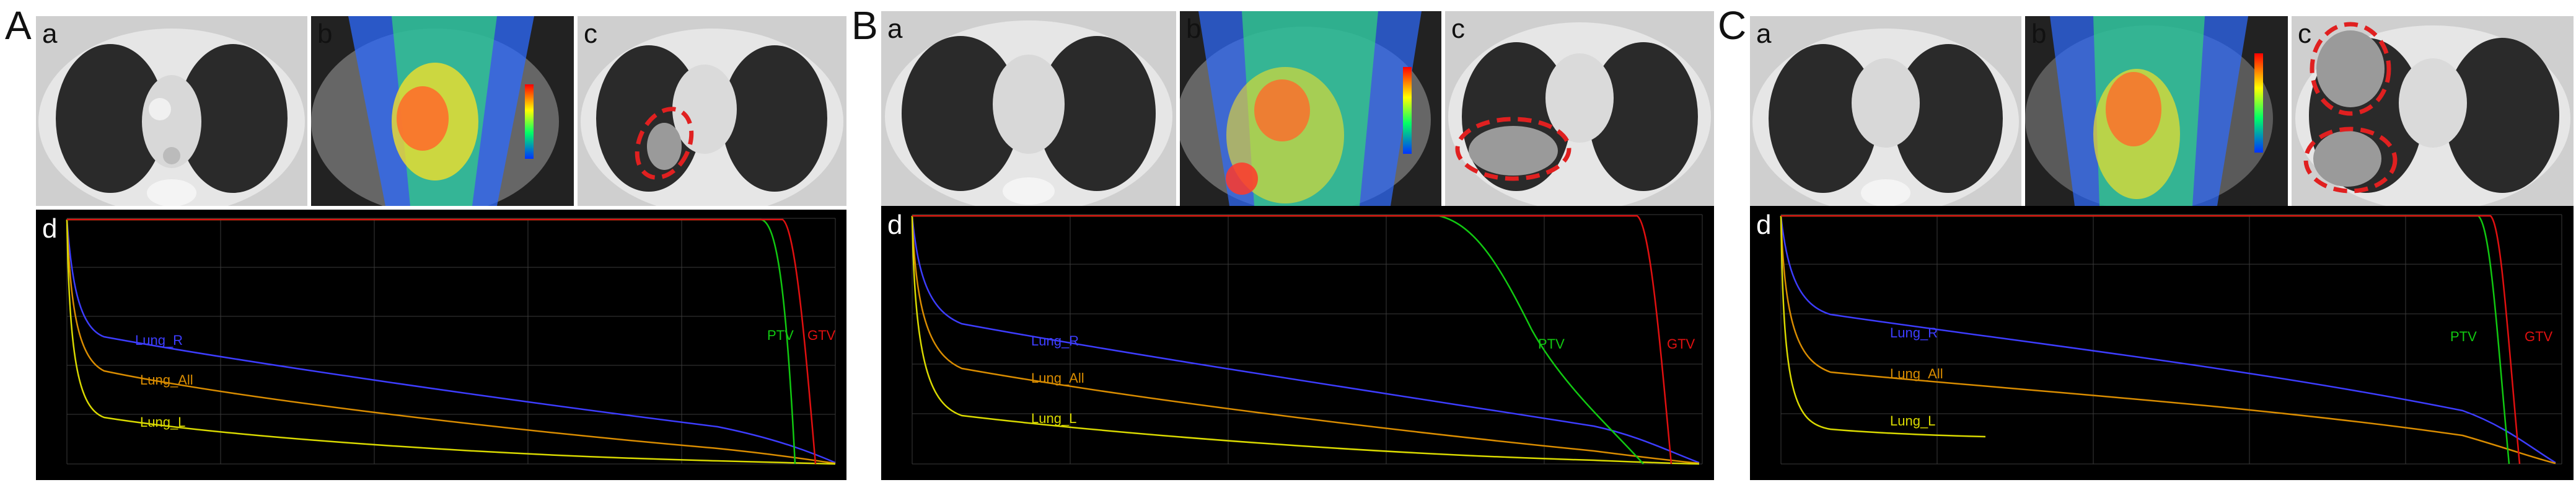  Describe the element at coordinates (1732, 25) in the screenshot. I see `panel-label: C` at that location.